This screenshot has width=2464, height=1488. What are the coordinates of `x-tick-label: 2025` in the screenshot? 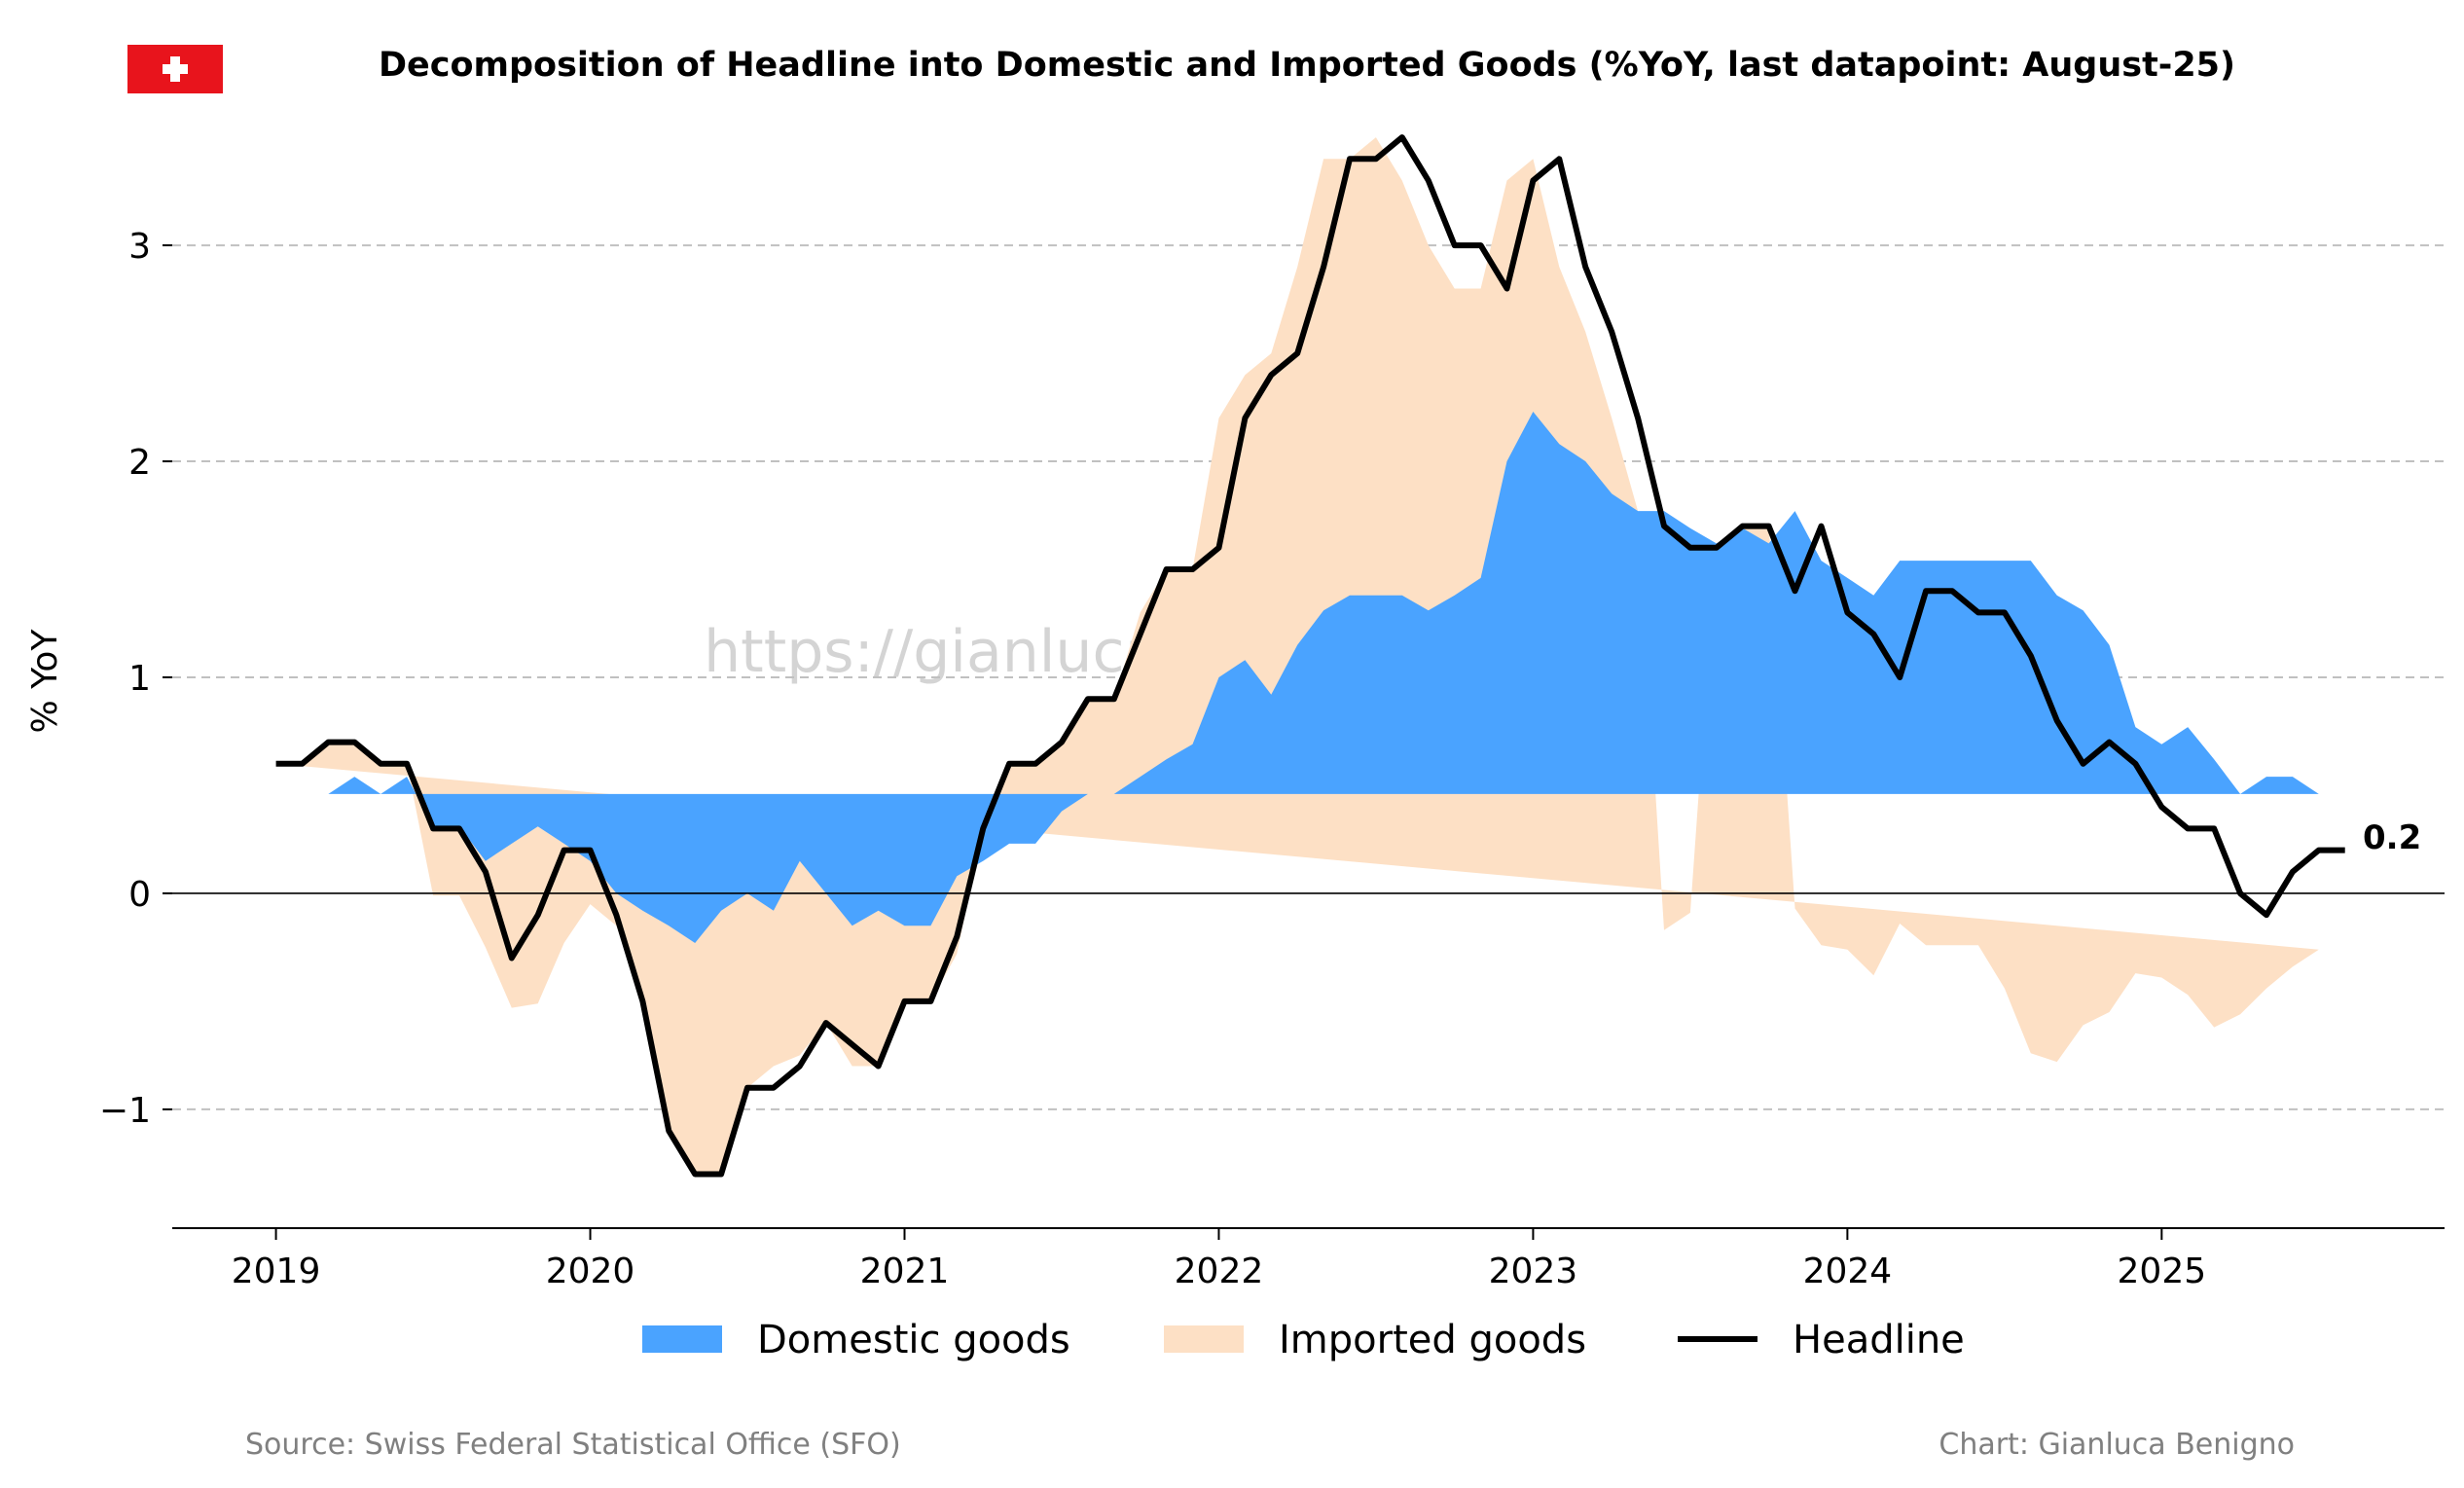 It's located at (2162, 1271).